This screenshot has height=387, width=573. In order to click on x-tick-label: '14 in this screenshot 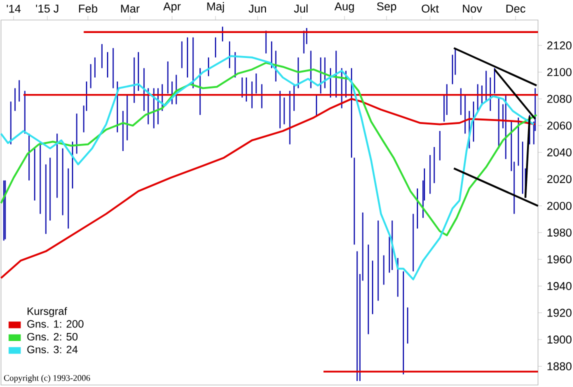, I will do `click(13, 8)`.